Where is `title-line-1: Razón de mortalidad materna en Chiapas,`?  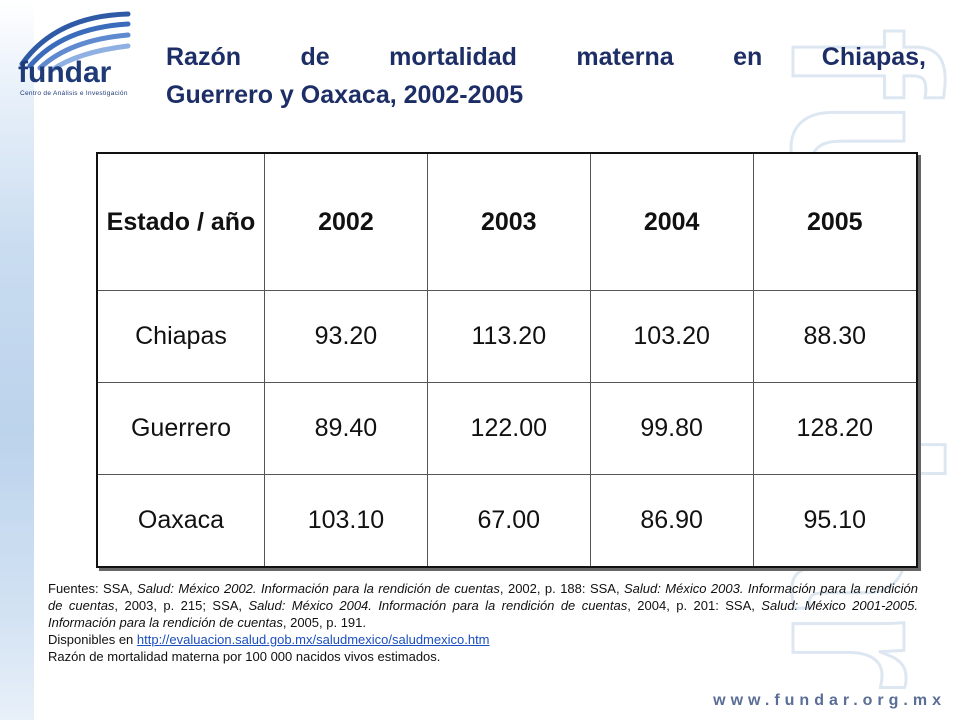
title-line-1: Razón de mortalidad materna en Chiapas, is located at coordinates (546, 57).